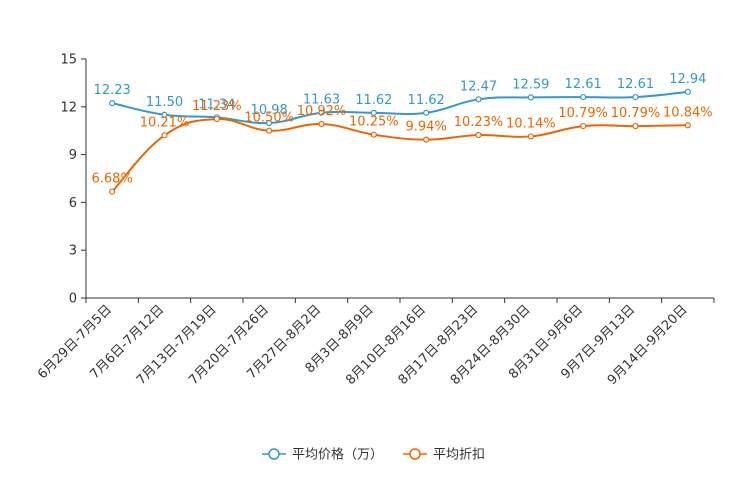  I want to click on data-label: 10.14%, so click(531, 123).